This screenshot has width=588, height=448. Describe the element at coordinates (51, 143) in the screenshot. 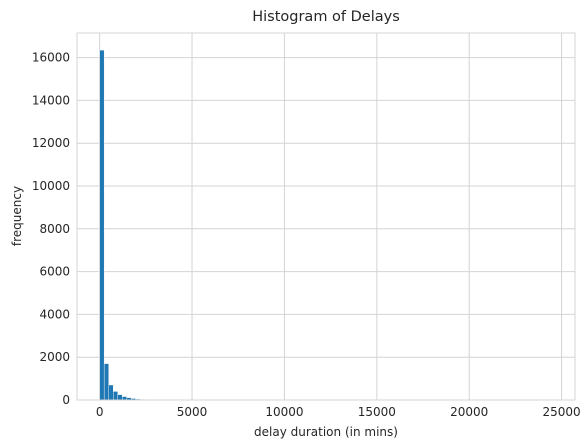

I see `y-tick-label: 12000` at that location.